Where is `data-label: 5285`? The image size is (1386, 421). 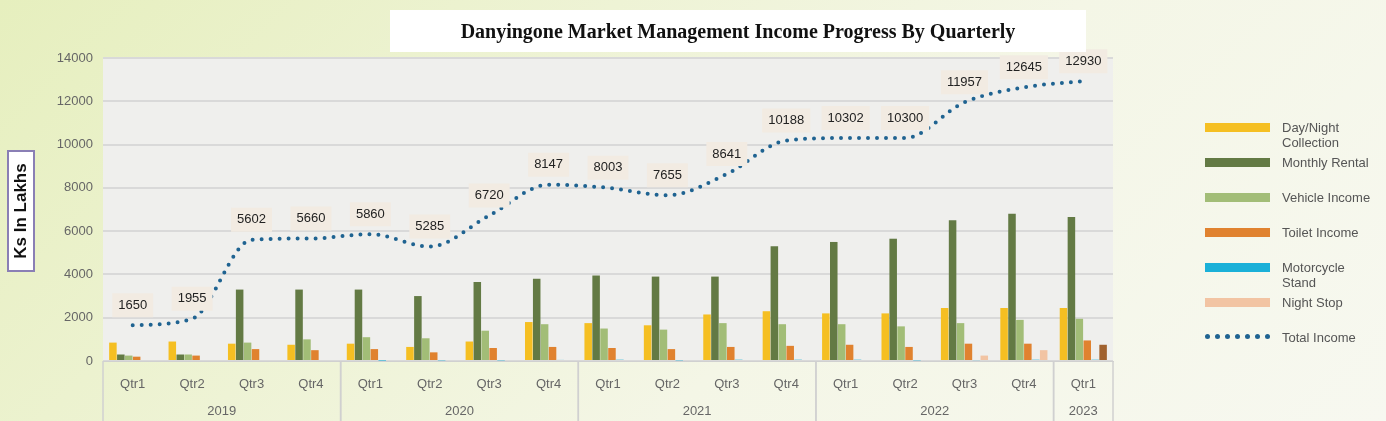 data-label: 5285 is located at coordinates (430, 226).